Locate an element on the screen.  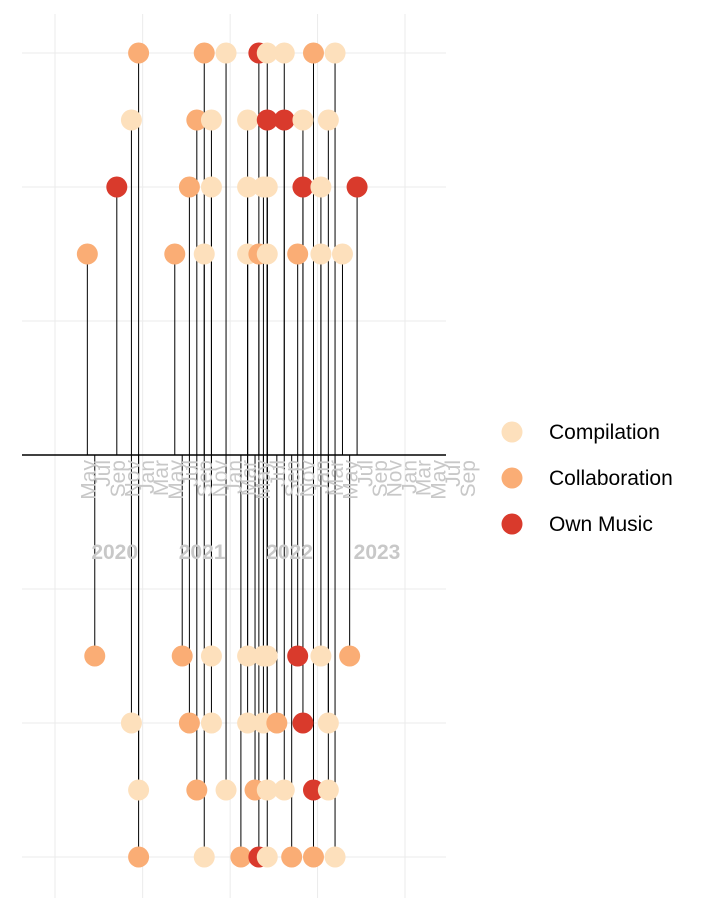
legend-label: Own Music is located at coordinates (601, 524).